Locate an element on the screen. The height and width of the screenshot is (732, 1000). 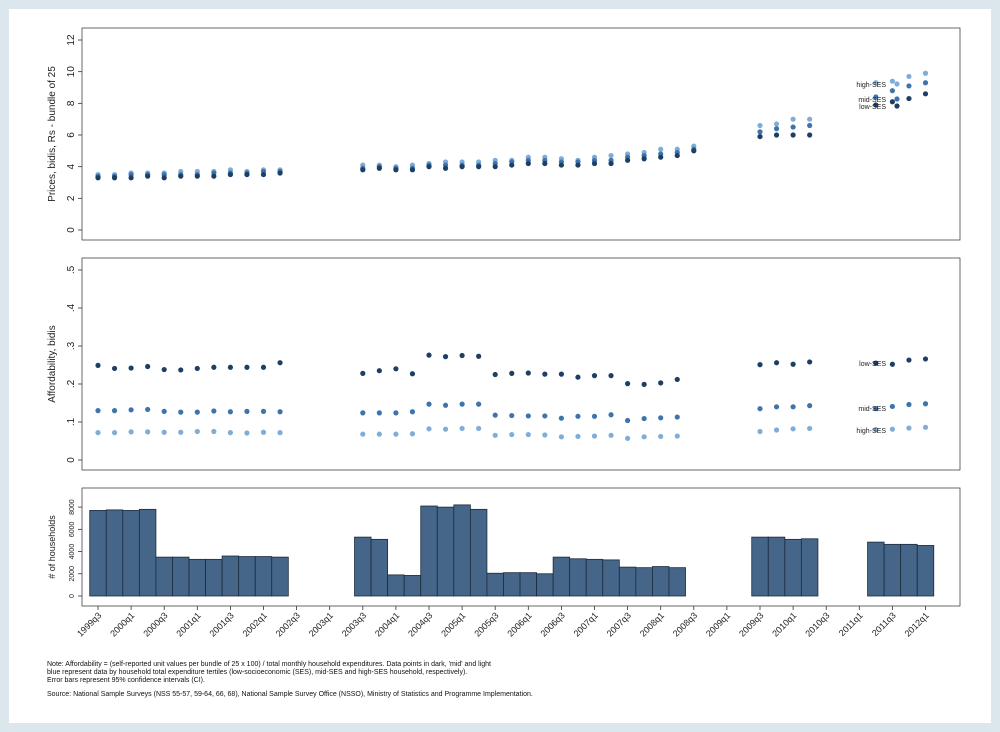
y-tick-label-1: 8 is located at coordinates (71, 103).